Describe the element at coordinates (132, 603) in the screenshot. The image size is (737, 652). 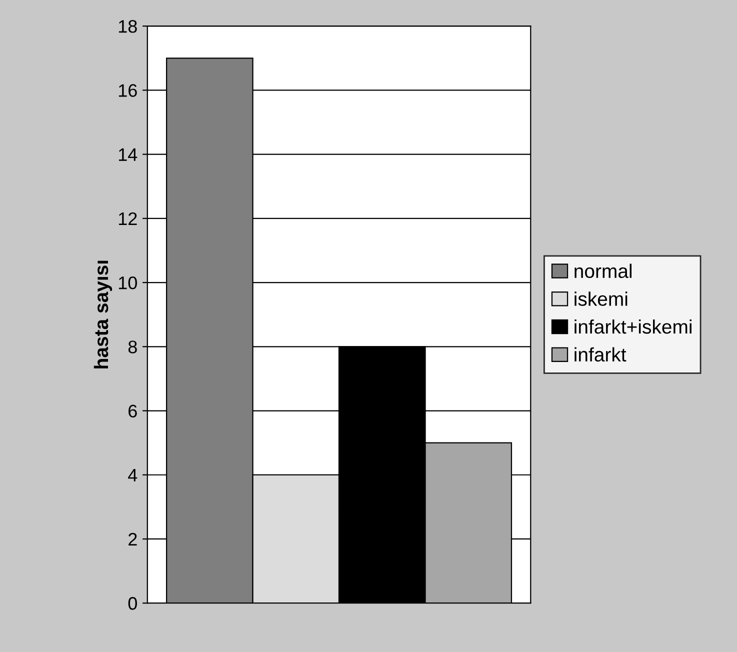
I see `y-tick-label: 0` at that location.